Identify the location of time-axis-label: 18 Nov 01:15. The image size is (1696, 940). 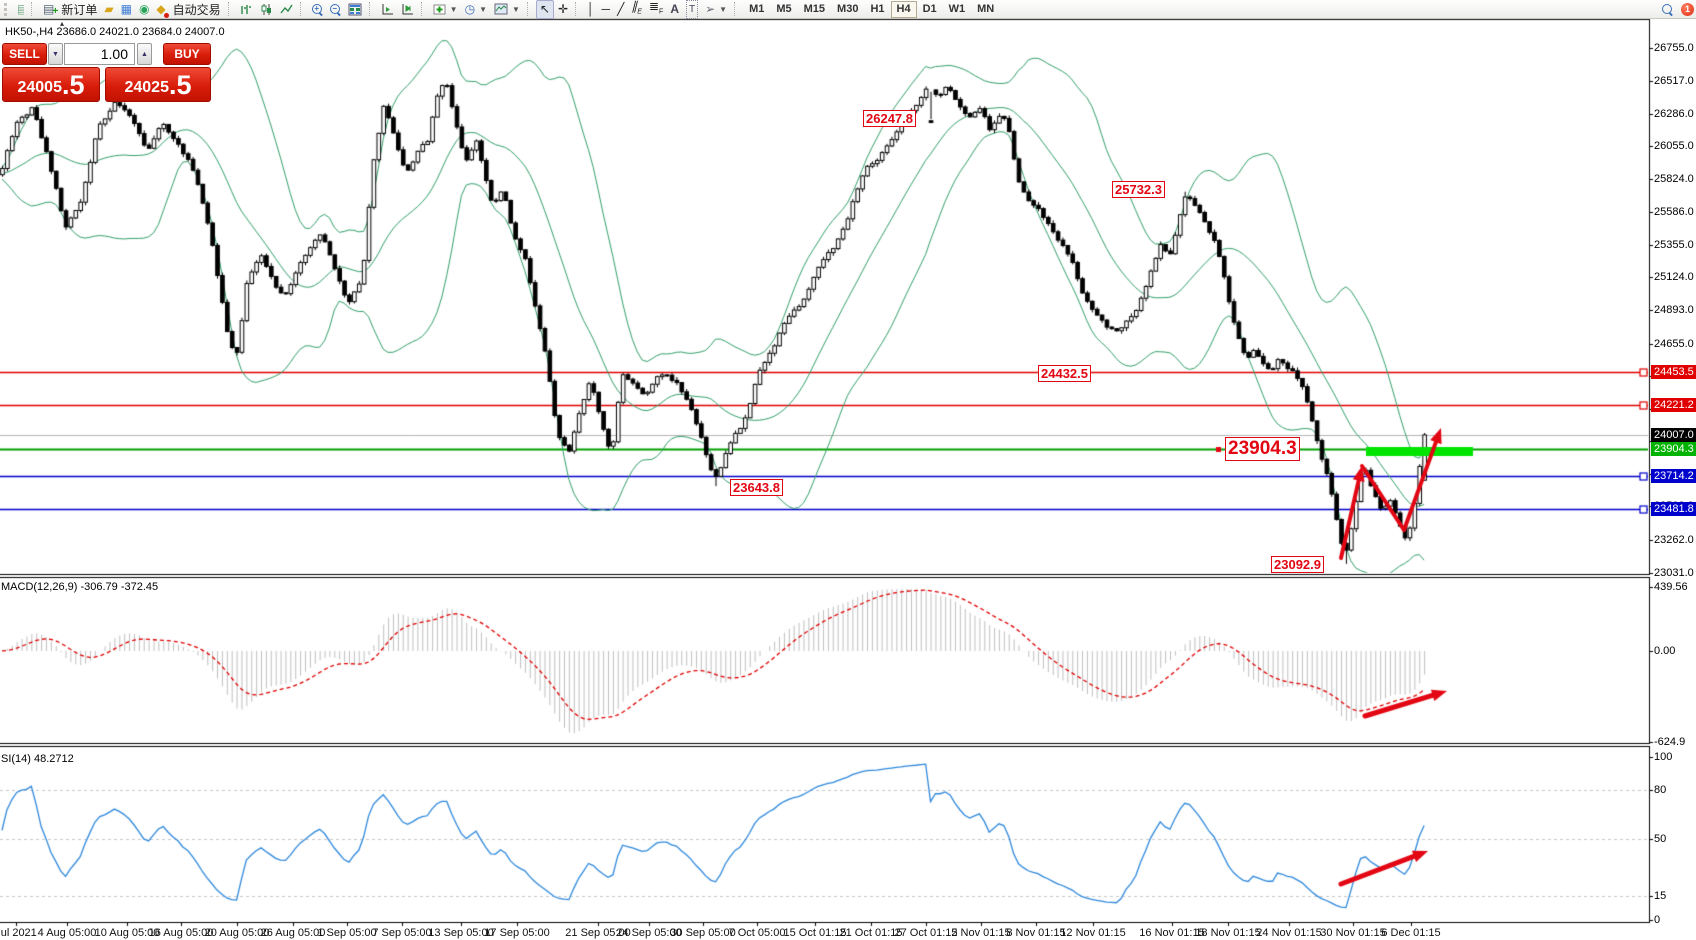
(1228, 933).